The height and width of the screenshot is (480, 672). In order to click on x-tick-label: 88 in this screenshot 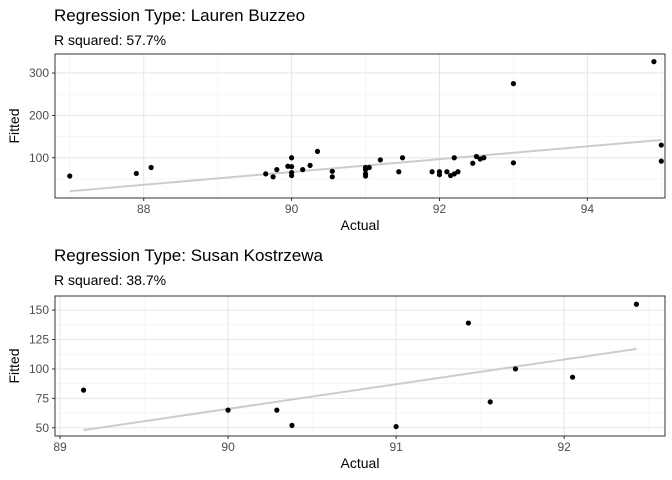, I will do `click(144, 209)`.